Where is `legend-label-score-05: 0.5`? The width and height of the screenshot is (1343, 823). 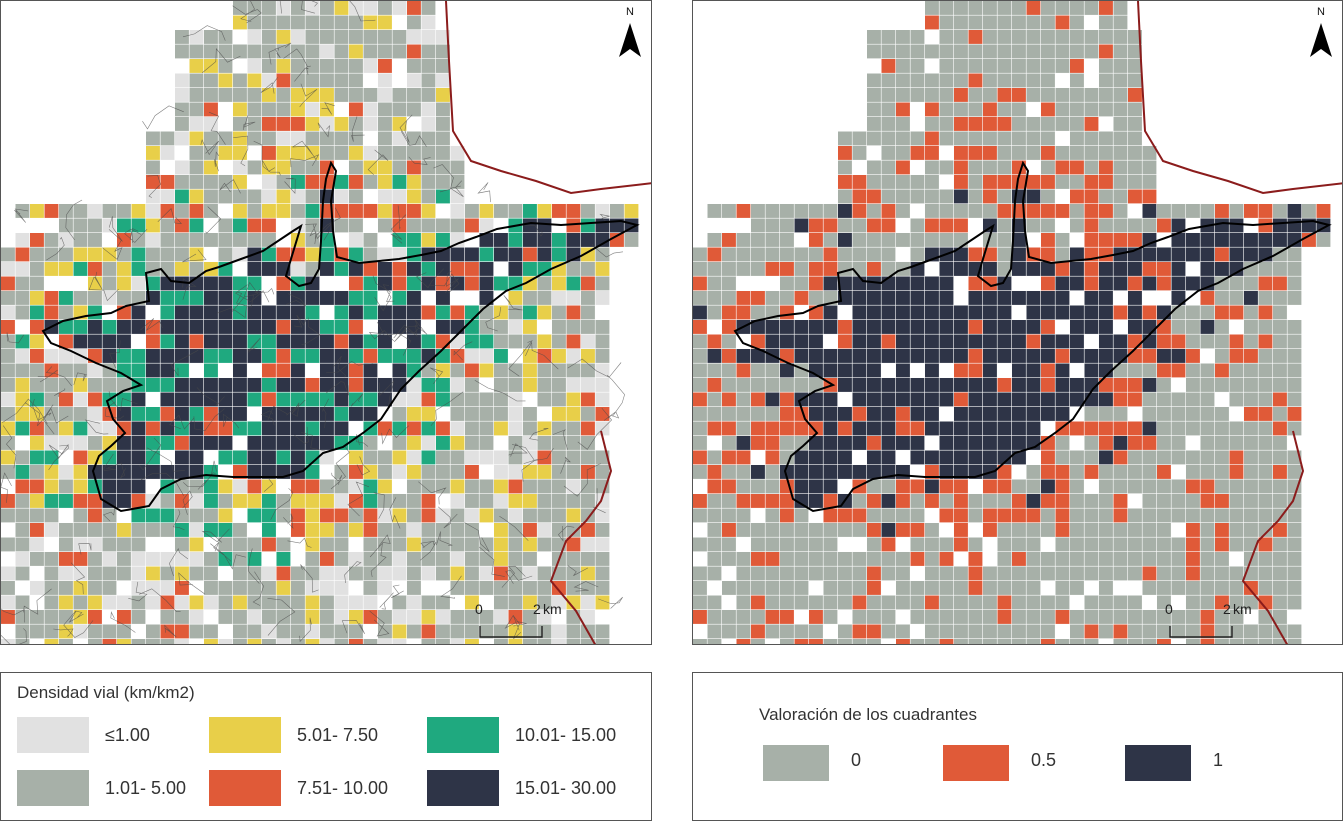 legend-label-score-05: 0.5 is located at coordinates (1044, 760).